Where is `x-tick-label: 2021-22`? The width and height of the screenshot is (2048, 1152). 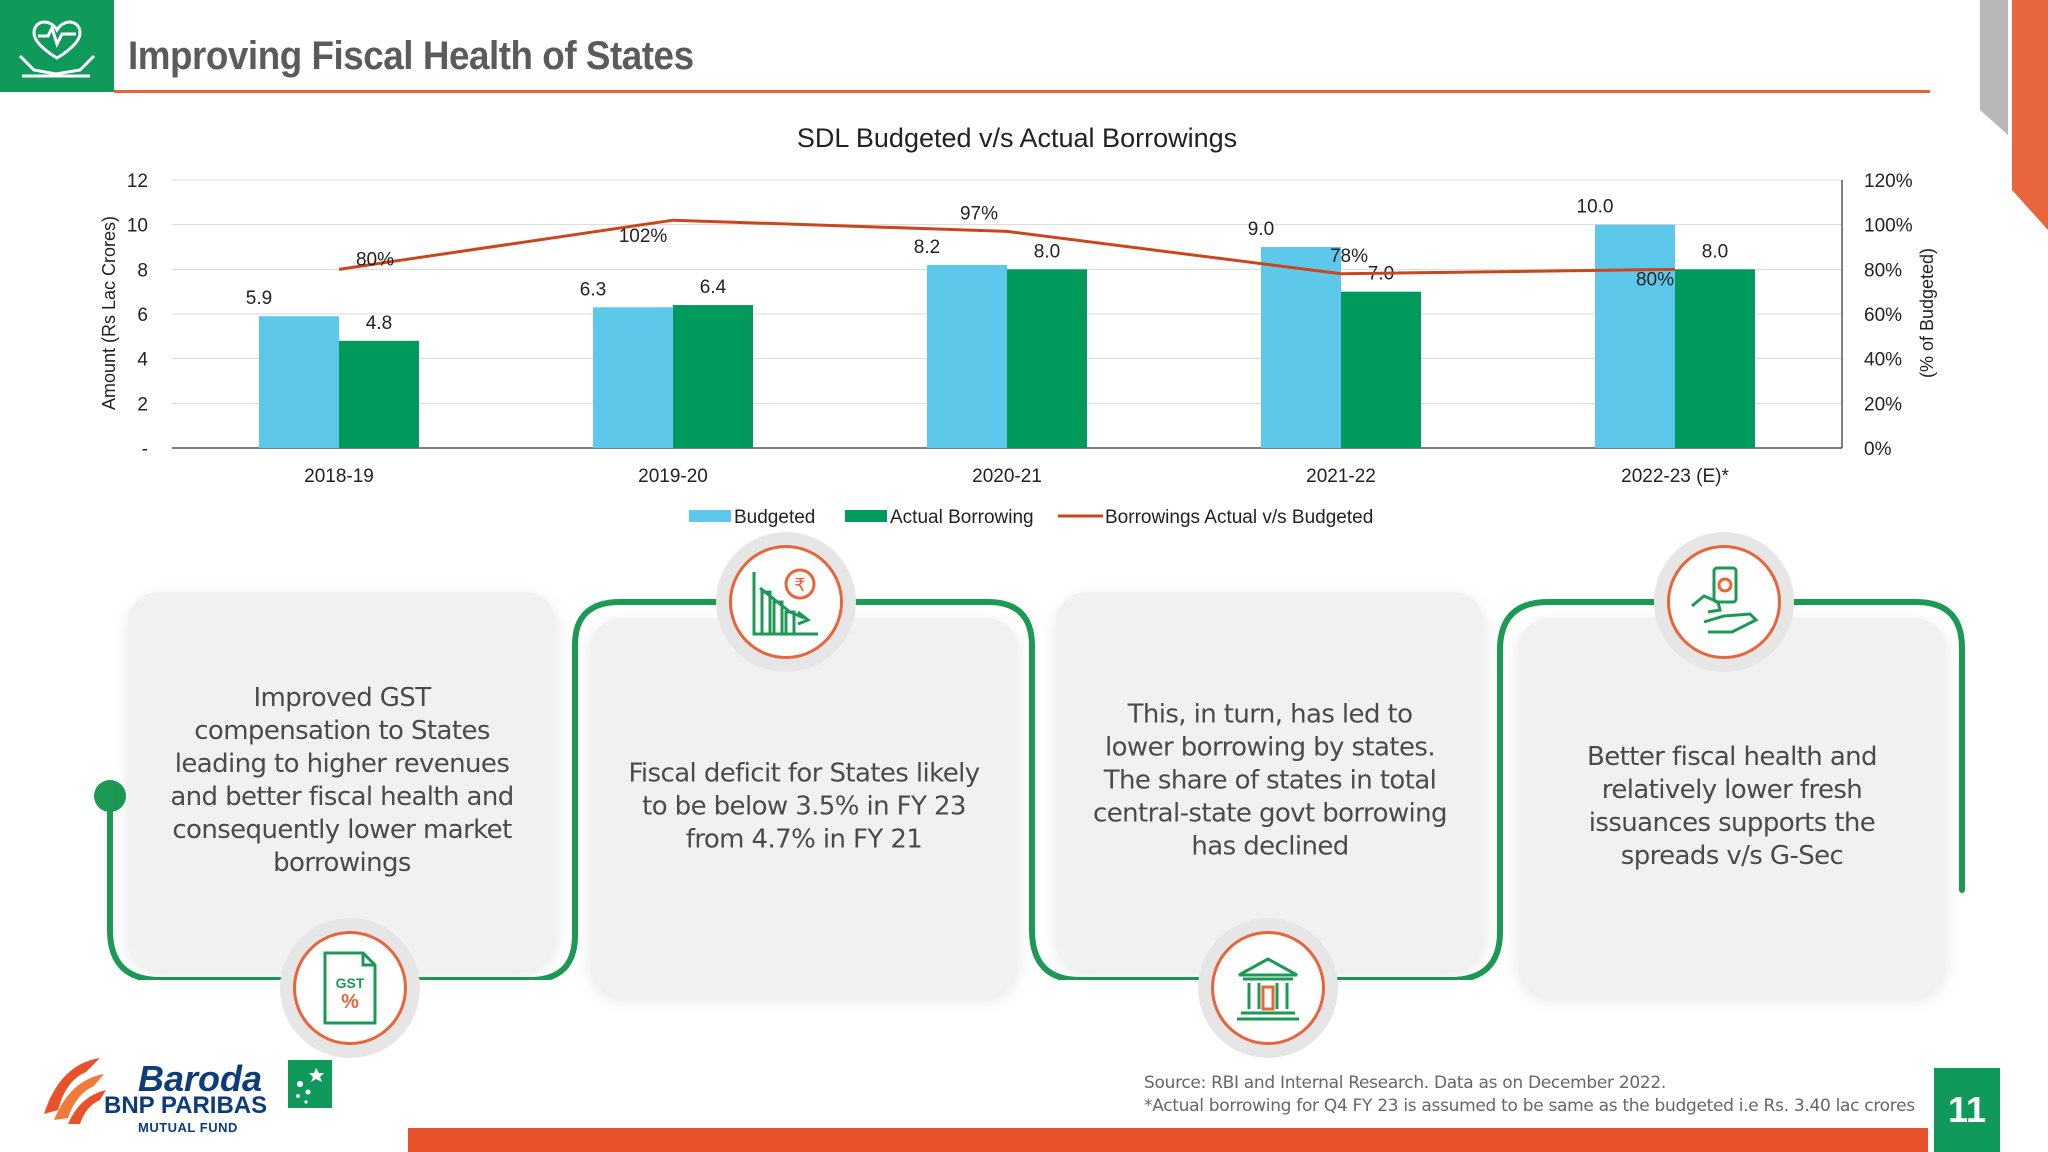
x-tick-label: 2021-22 is located at coordinates (1341, 476).